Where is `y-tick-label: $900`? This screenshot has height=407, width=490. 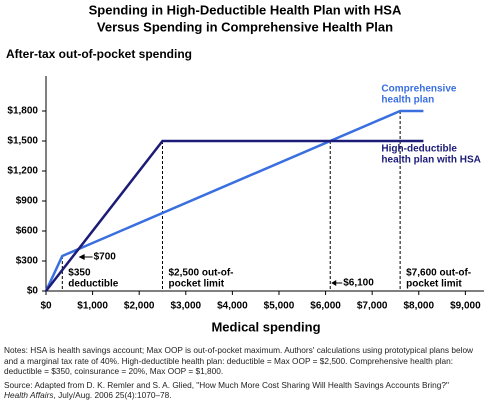 y-tick-label: $900 is located at coordinates (27, 201).